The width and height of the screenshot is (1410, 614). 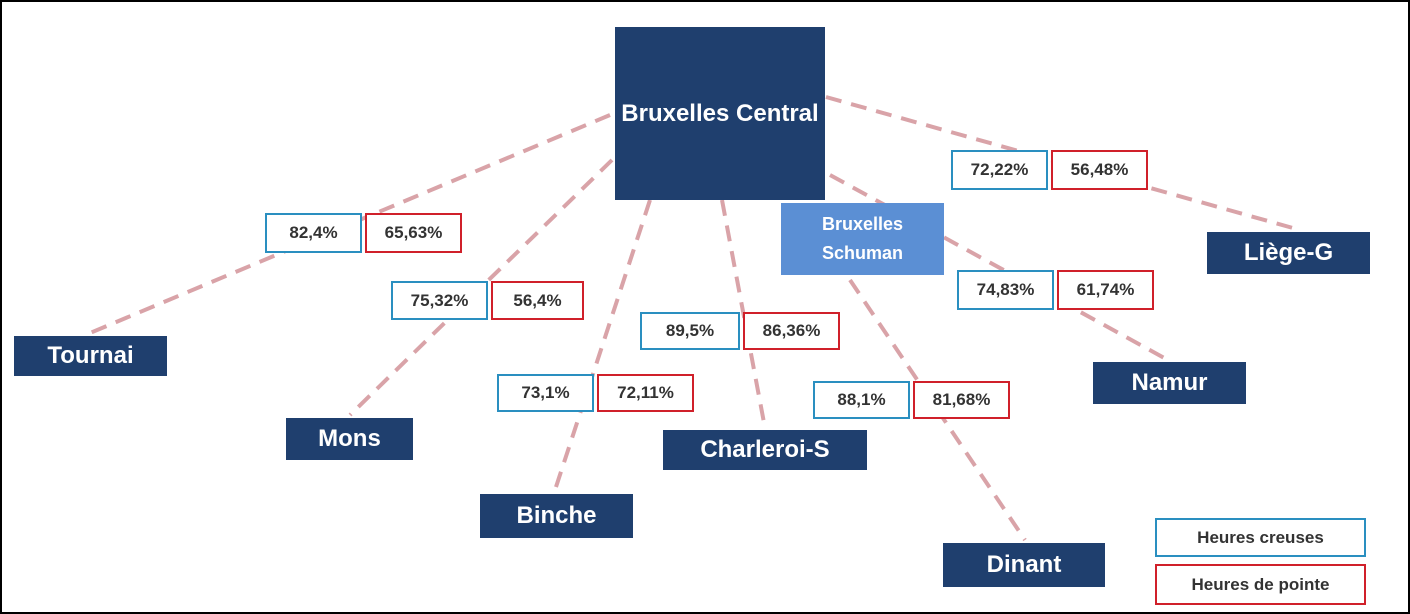 What do you see at coordinates (1105, 290) in the screenshot?
I see `peak-label: 61,74%` at bounding box center [1105, 290].